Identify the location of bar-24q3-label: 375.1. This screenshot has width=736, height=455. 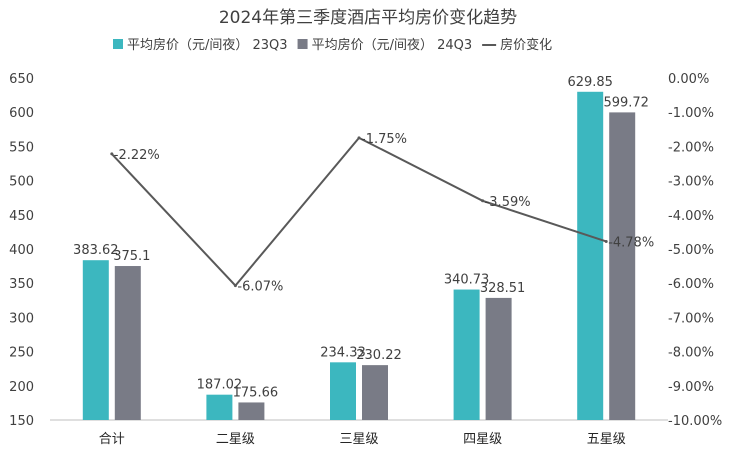
(131, 256).